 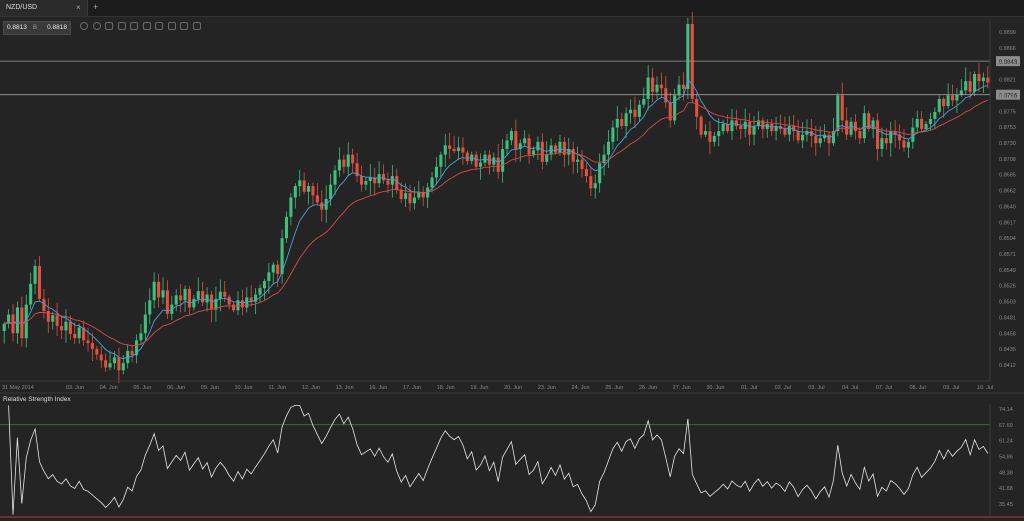 I want to click on zoom-out-icon, so click(x=96, y=26).